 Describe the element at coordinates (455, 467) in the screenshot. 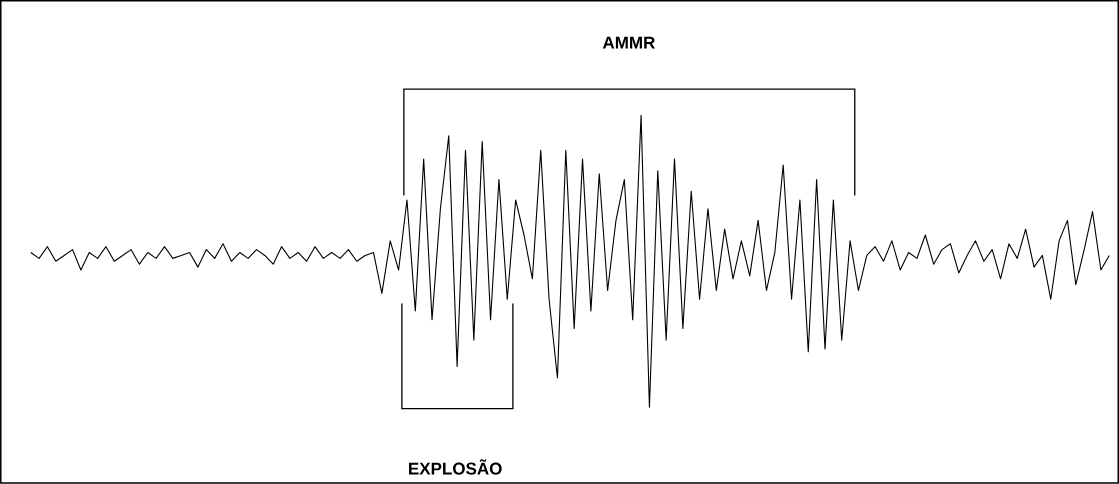

I see `text: EXPLOSÃO` at that location.